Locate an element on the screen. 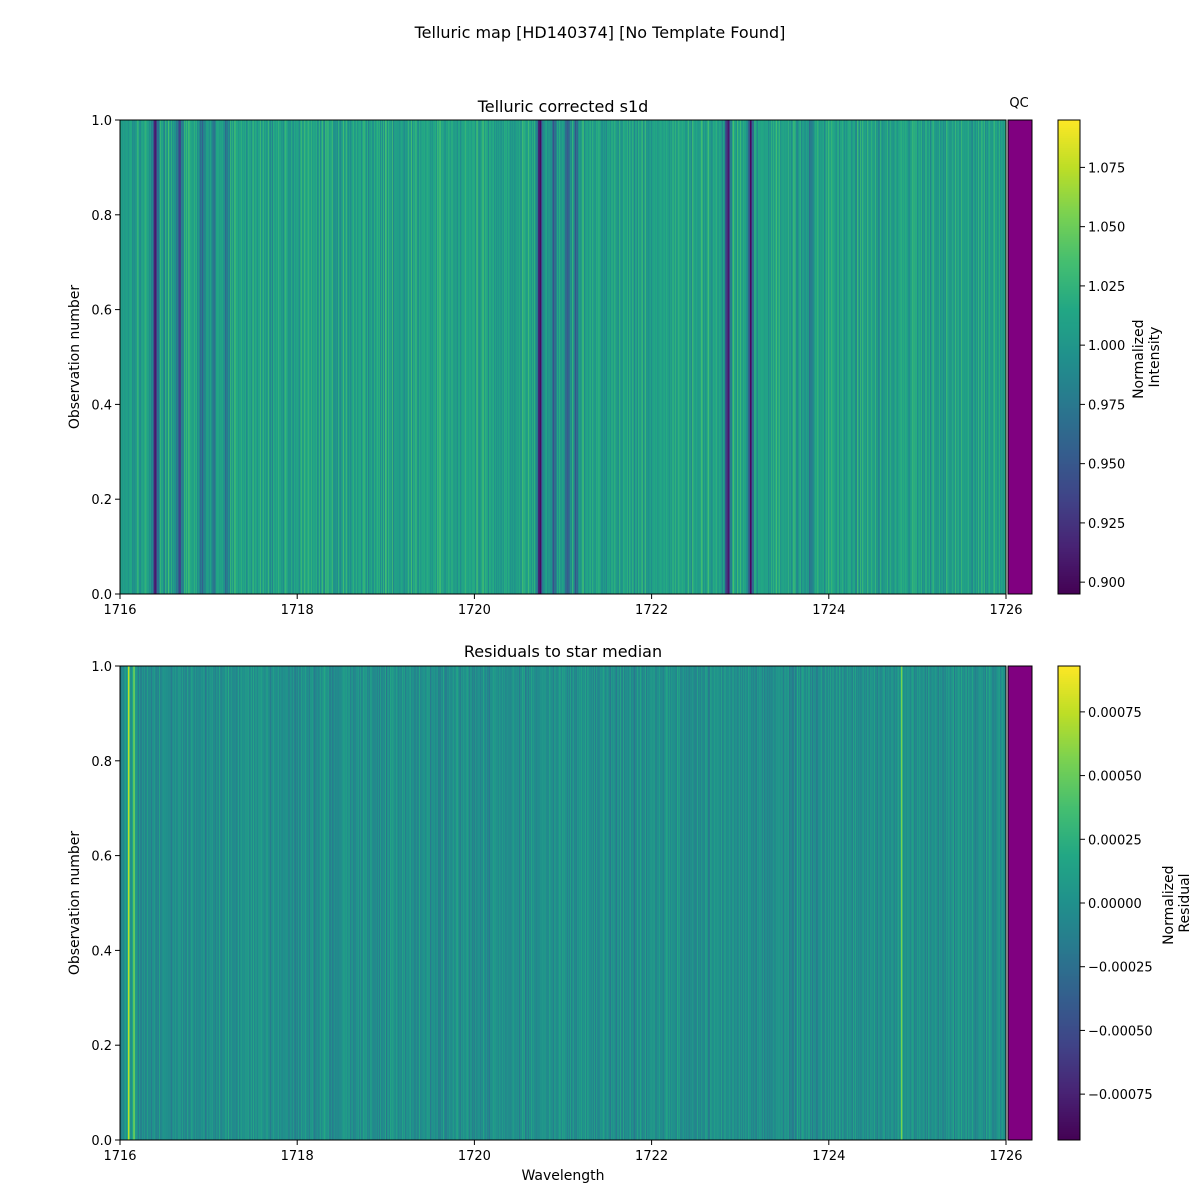 This screenshot has height=1200, width=1200. y-tick-label: 0.0 is located at coordinates (101, 1141).